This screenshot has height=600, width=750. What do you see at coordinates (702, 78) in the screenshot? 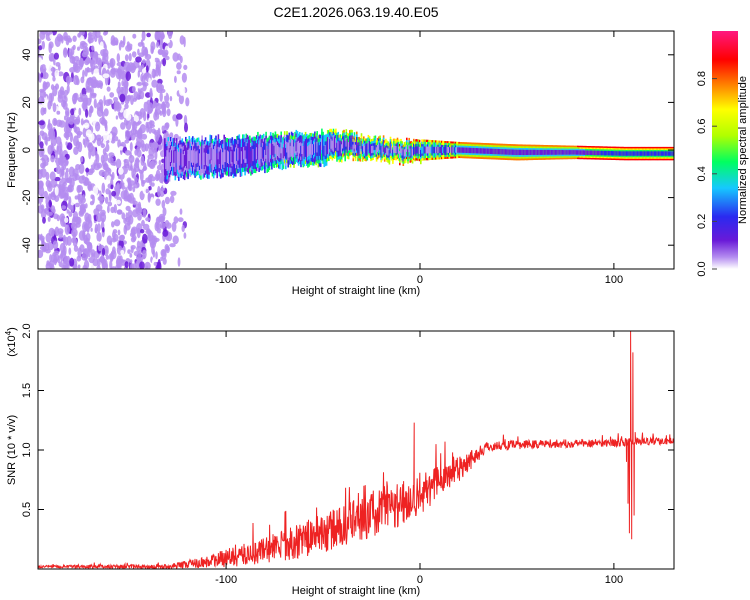
I see `colorbar-tick-label: 0.8` at bounding box center [702, 78].